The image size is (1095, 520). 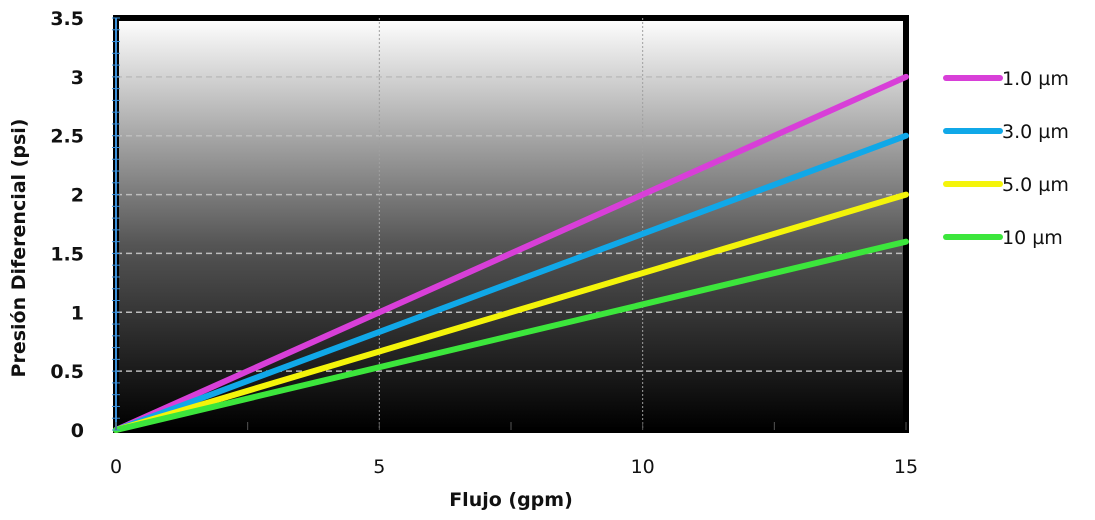 I want to click on x-tick-label: 15, so click(x=906, y=467).